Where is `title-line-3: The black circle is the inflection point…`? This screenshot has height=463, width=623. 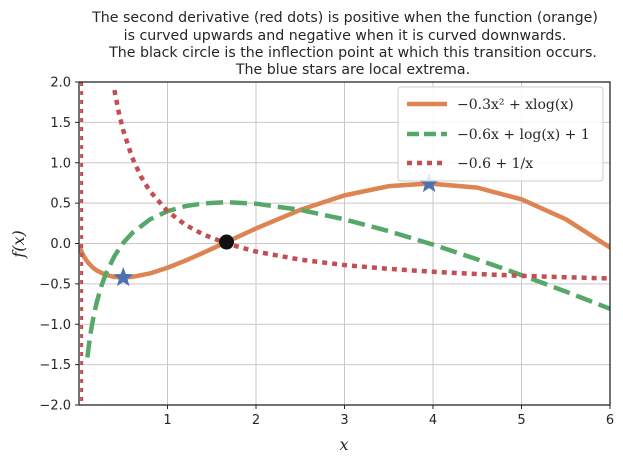 title-line-3: The black circle is the inflection point… is located at coordinates (352, 53).